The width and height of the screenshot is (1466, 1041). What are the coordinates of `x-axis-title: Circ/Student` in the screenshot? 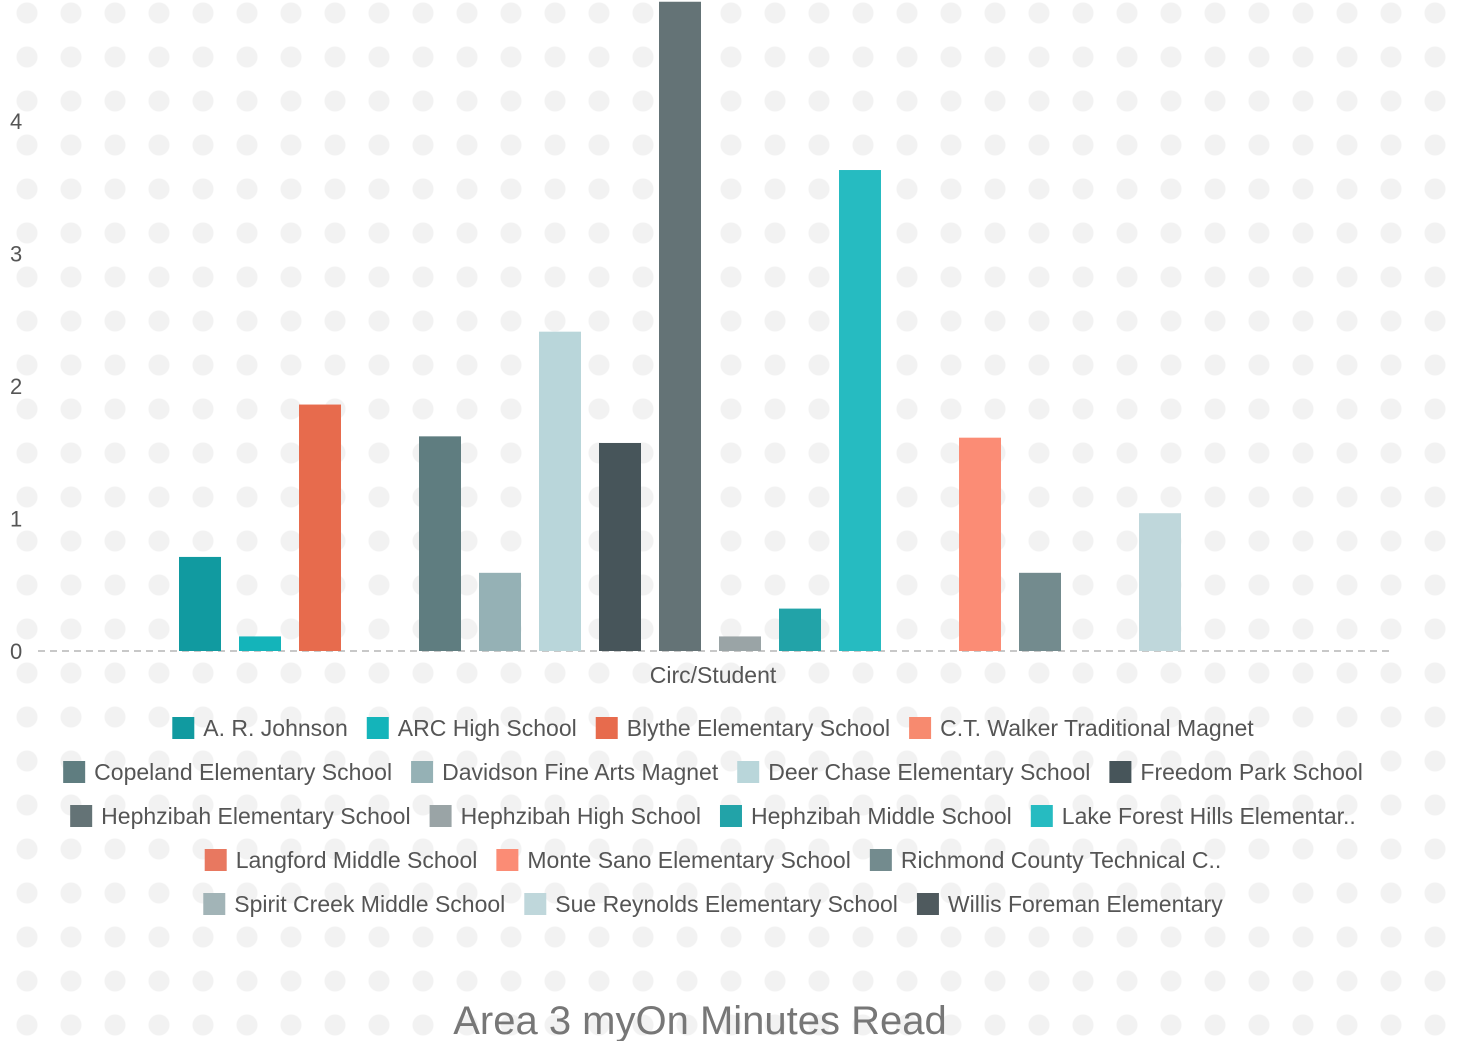 It's located at (713, 675).